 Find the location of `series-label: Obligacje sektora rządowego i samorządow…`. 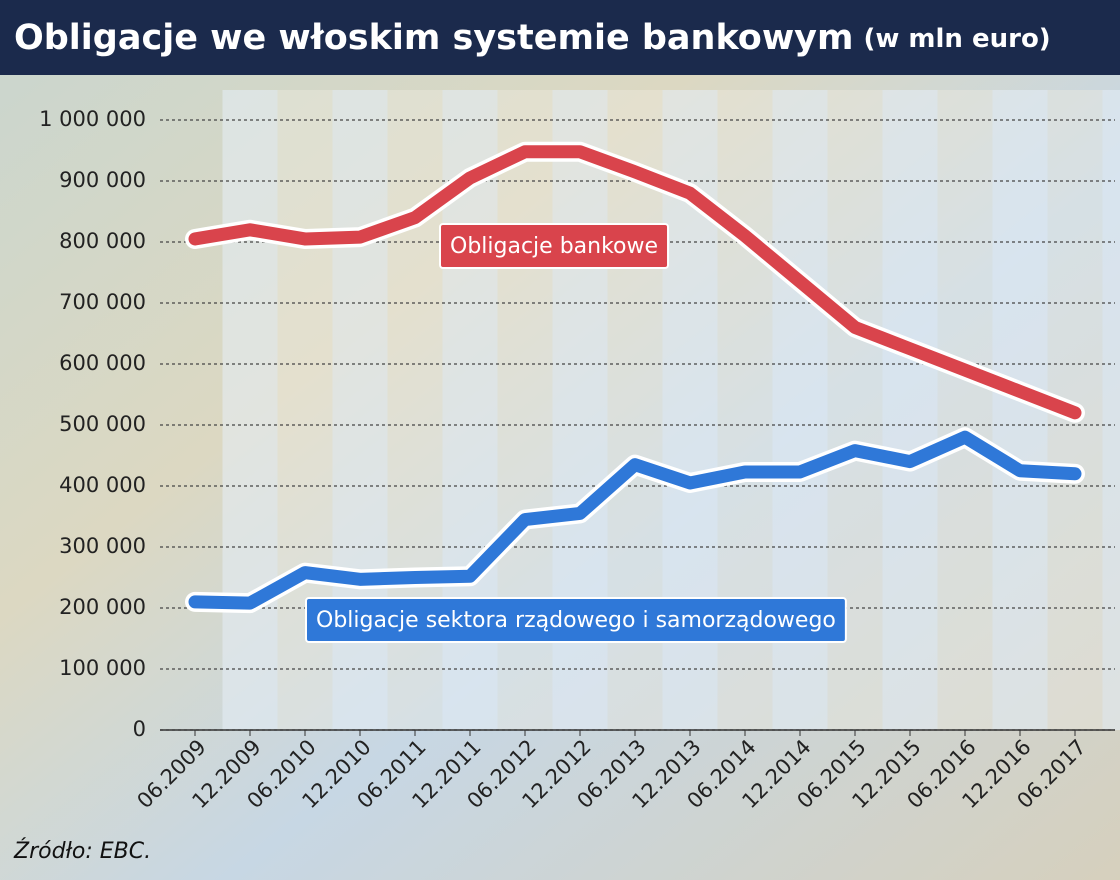

series-label: Obligacje sektora rządowego i samorządow… is located at coordinates (576, 620).